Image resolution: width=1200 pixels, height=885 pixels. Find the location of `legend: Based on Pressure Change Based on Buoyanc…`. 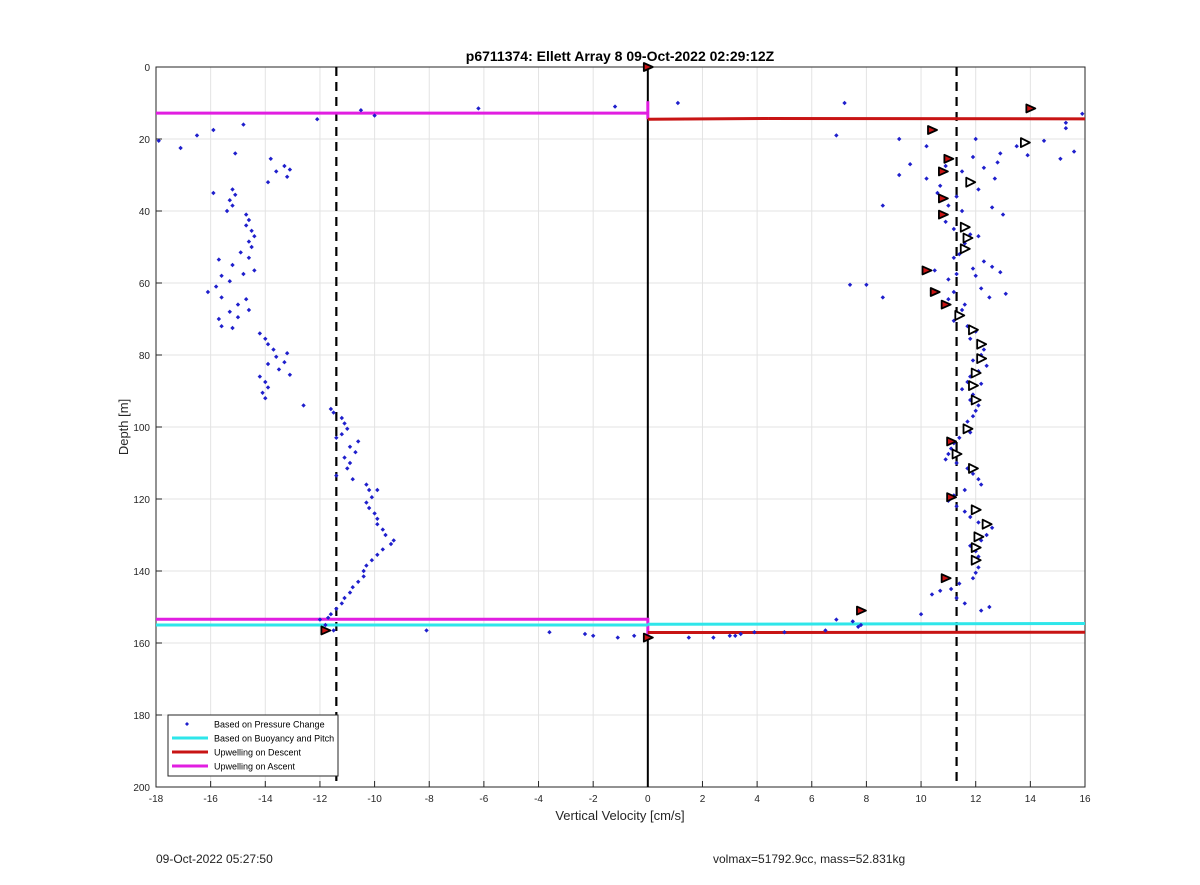

legend: Based on Pressure Change Based on Buoyanc… is located at coordinates (253, 745).